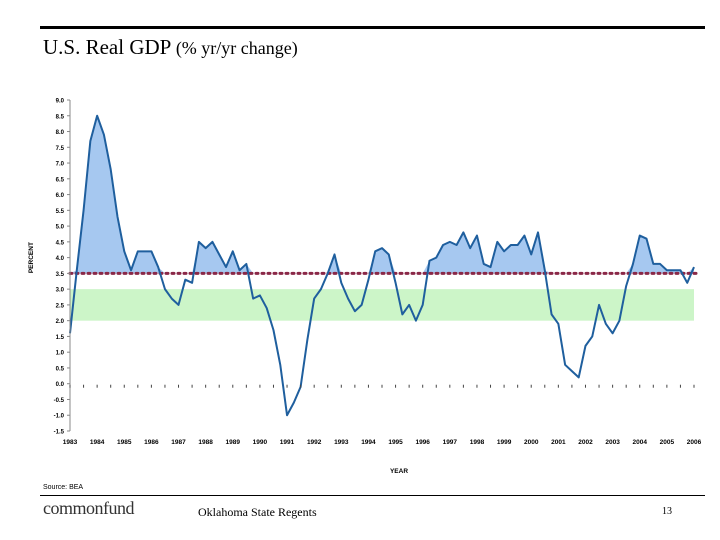  What do you see at coordinates (640, 442) in the screenshot?
I see `x-tick-label: 2004` at bounding box center [640, 442].